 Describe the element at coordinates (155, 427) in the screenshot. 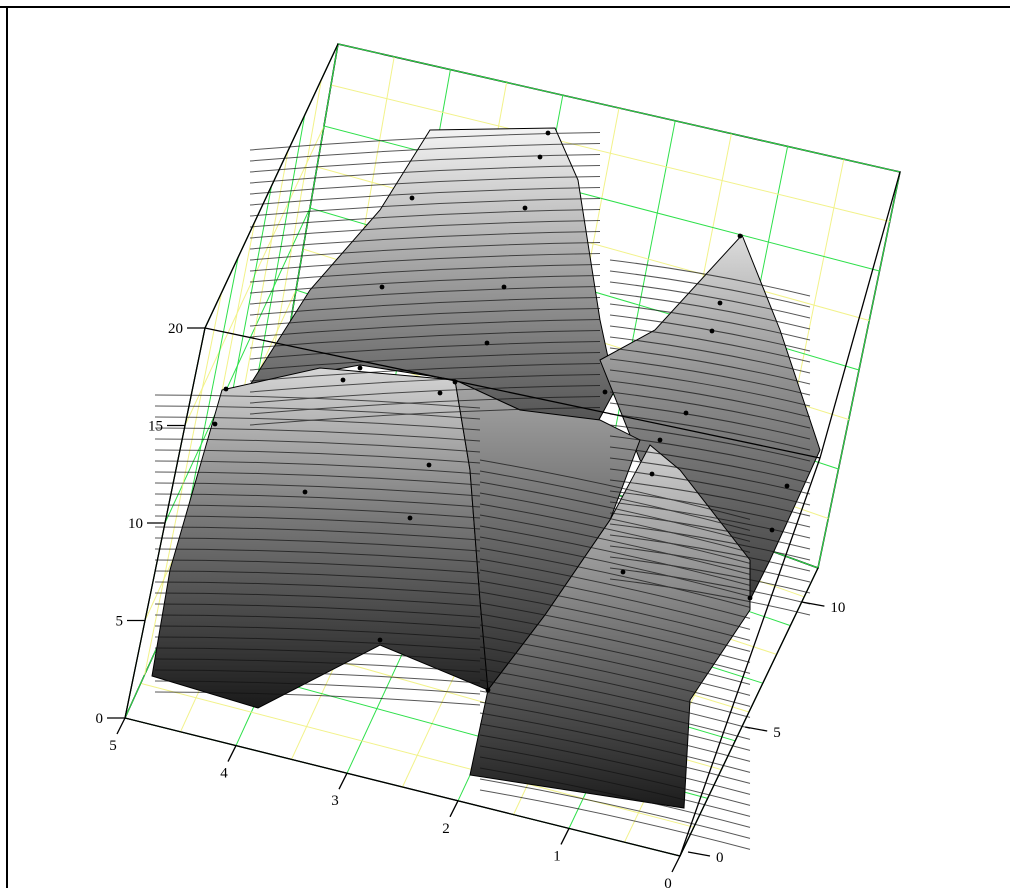

I see `z-tick-label: 15` at that location.